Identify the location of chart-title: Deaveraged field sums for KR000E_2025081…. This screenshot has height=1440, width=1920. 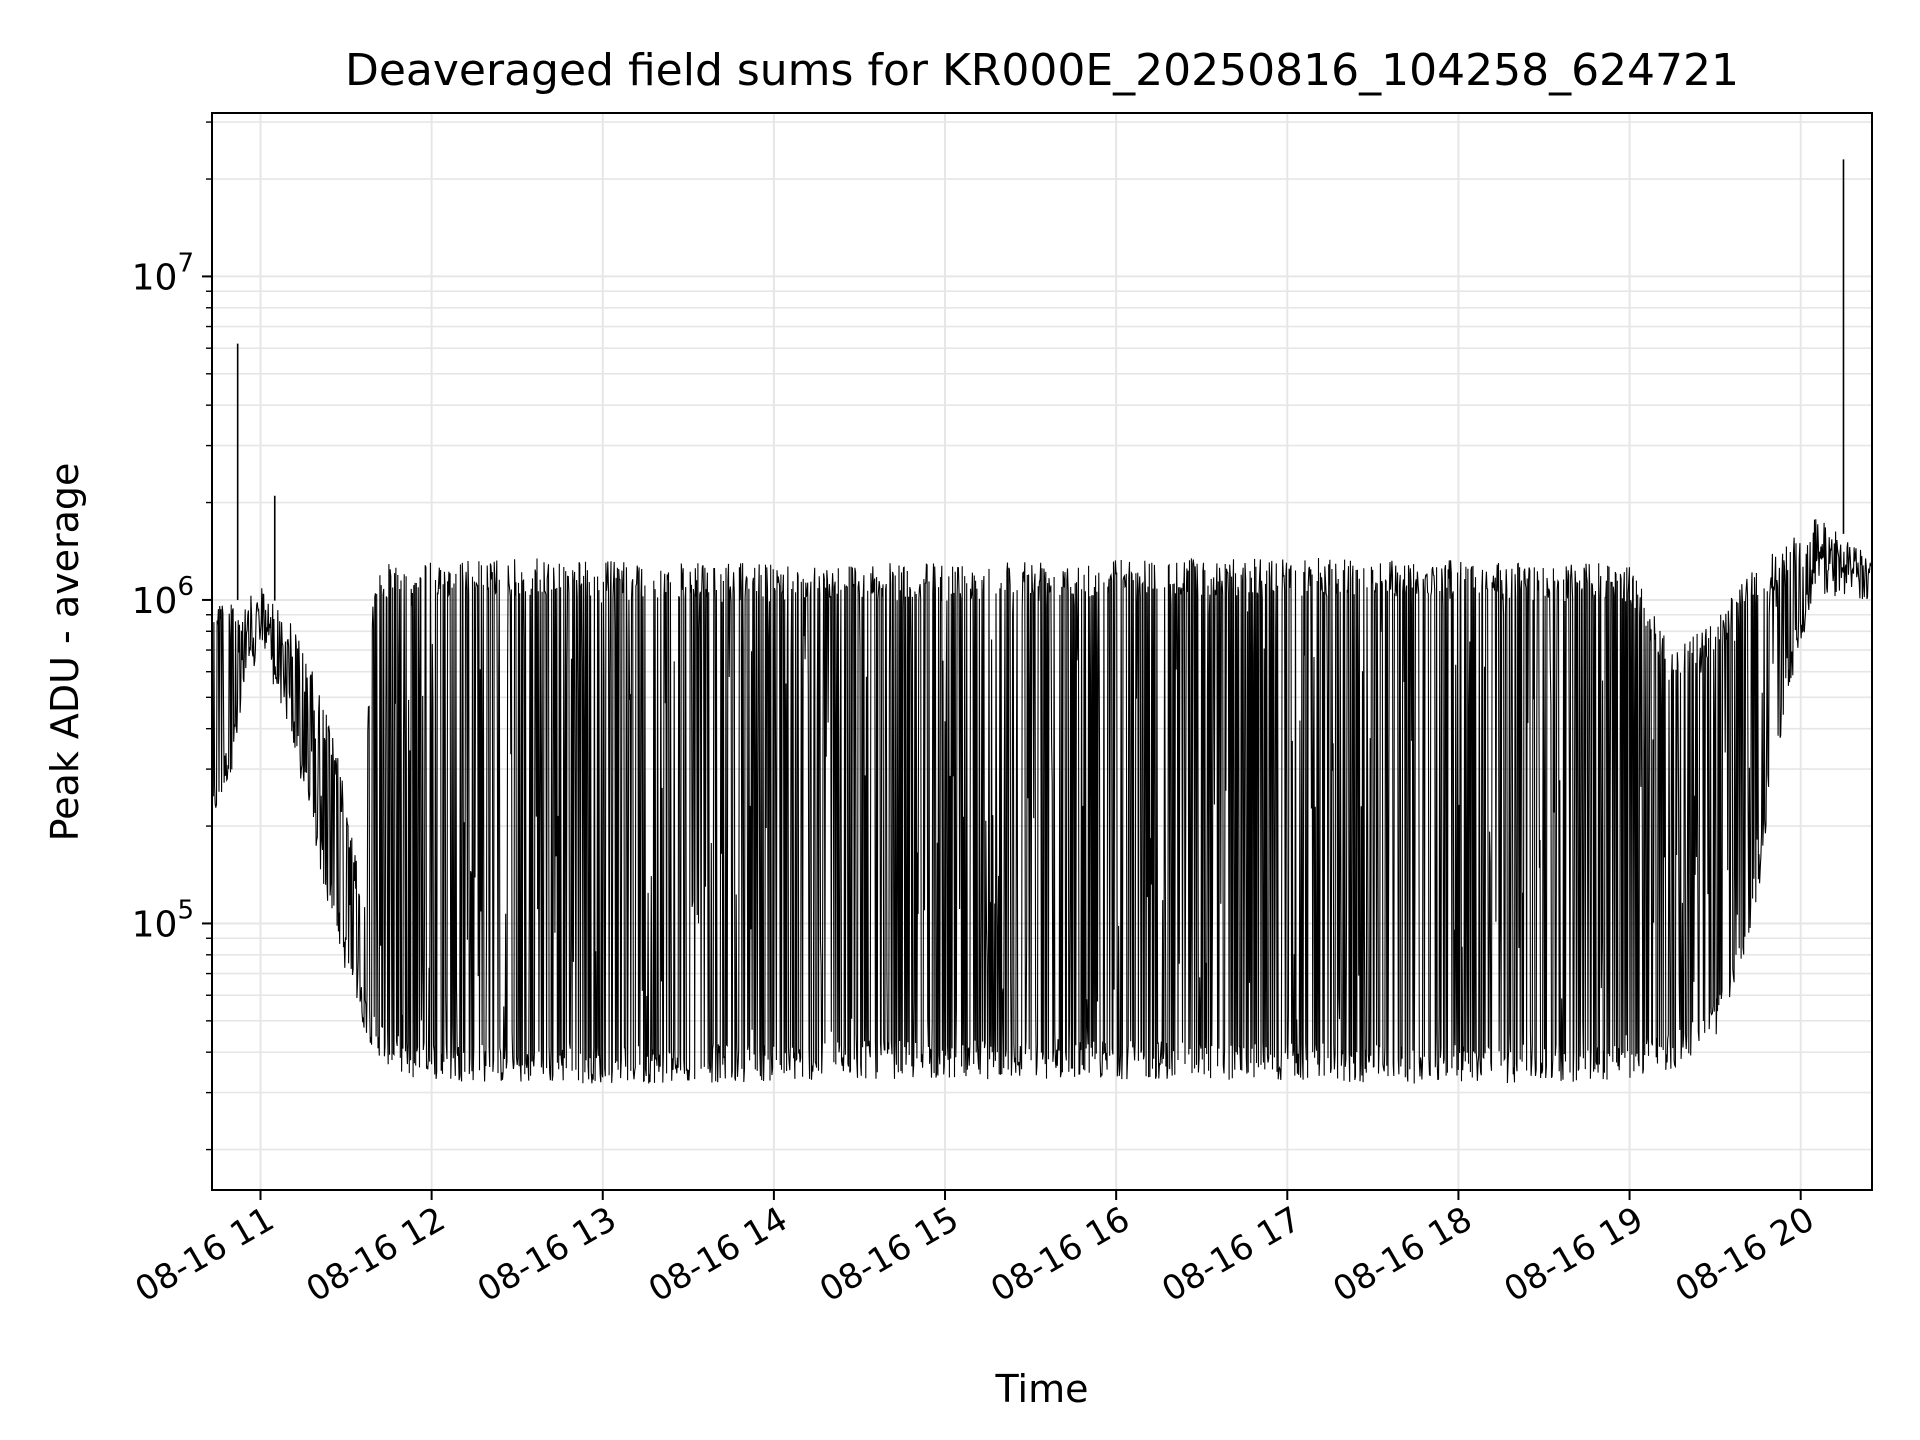
(1042, 70).